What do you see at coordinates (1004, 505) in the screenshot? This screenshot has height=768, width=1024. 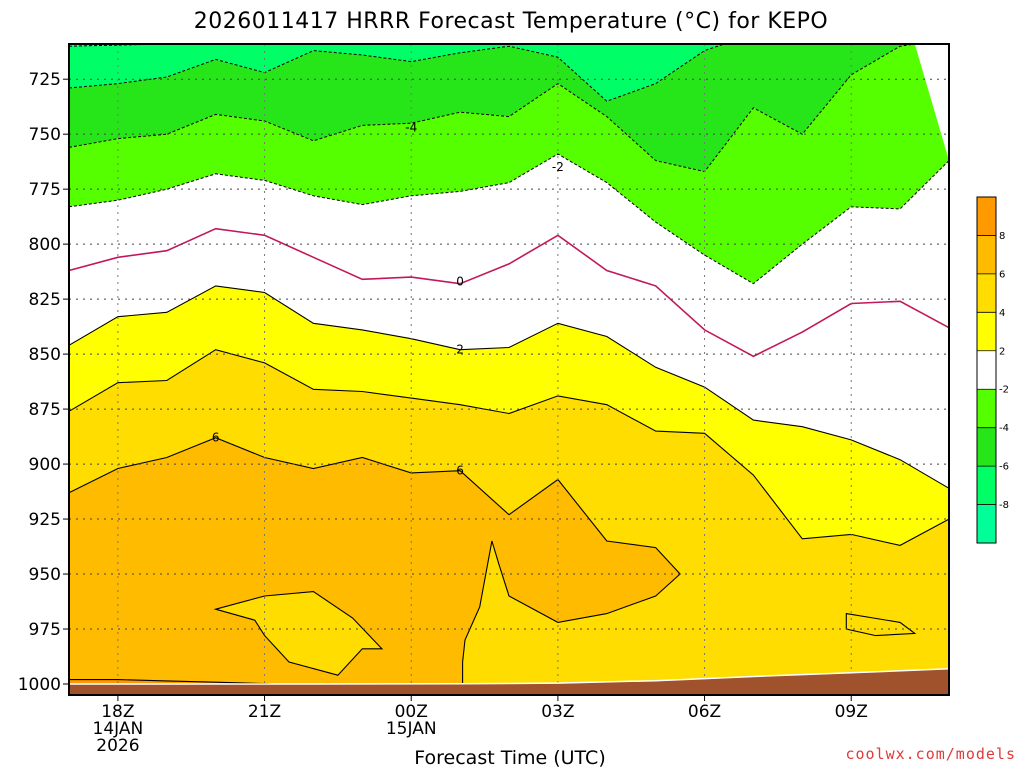 I see `colorbar-label-0: -8` at bounding box center [1004, 505].